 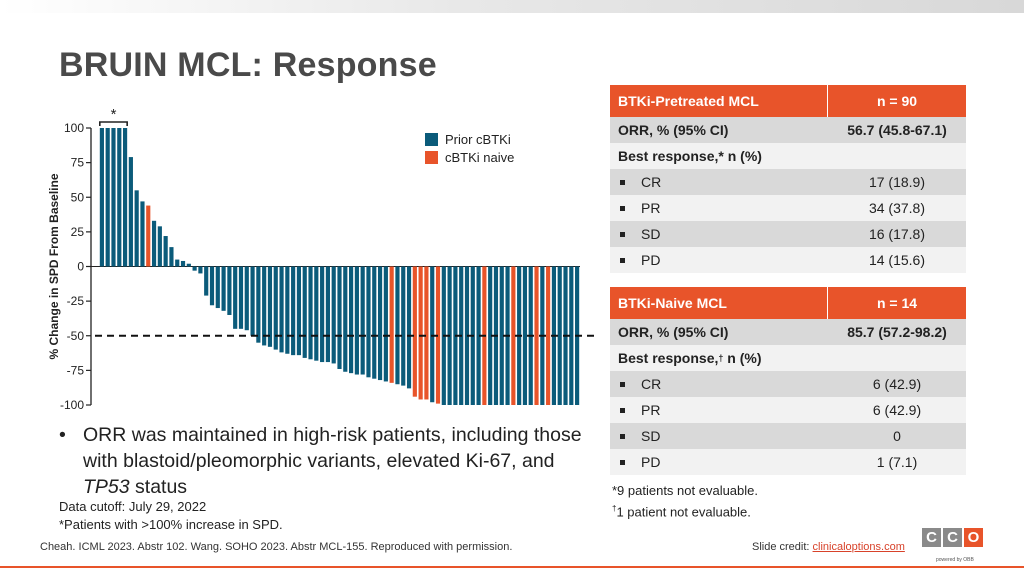 What do you see at coordinates (651, 410) in the screenshot?
I see `response-label: PR` at bounding box center [651, 410].